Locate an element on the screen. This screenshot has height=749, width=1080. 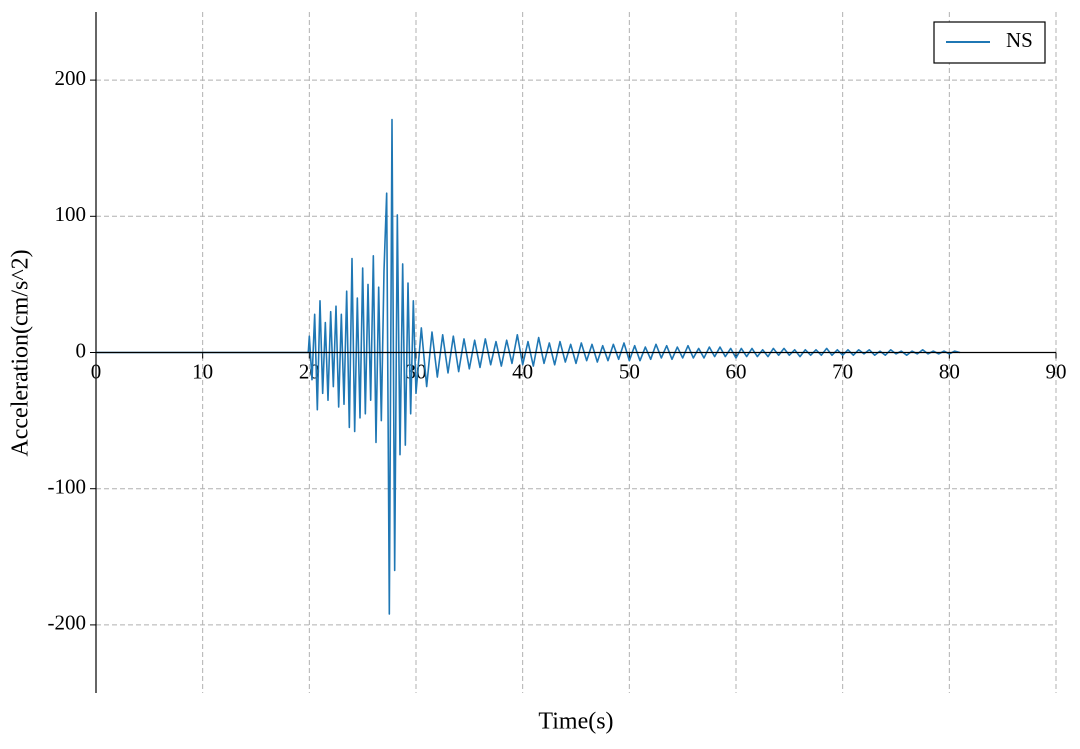
x-tick-label: 70 is located at coordinates (842, 371).